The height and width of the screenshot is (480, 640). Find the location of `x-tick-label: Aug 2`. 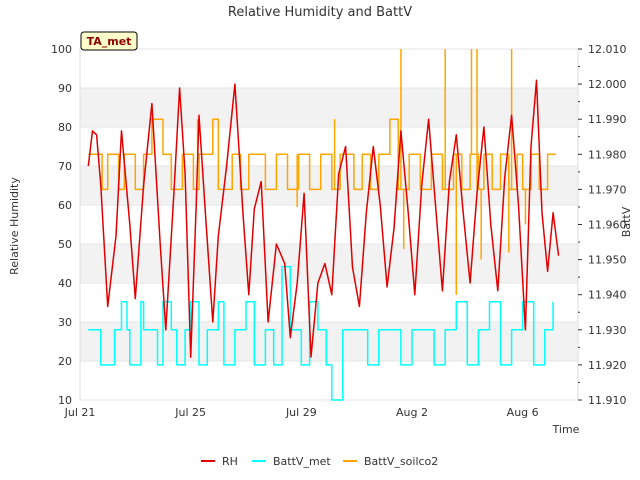

x-tick-label: Aug 2 is located at coordinates (412, 412).